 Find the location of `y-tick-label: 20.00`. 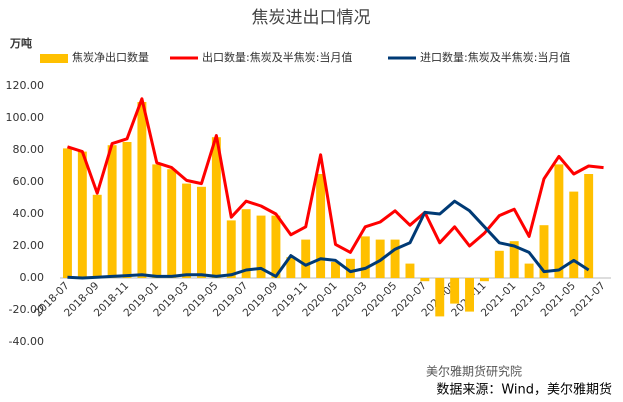

y-tick-label: 20.00 is located at coordinates (29, 245).